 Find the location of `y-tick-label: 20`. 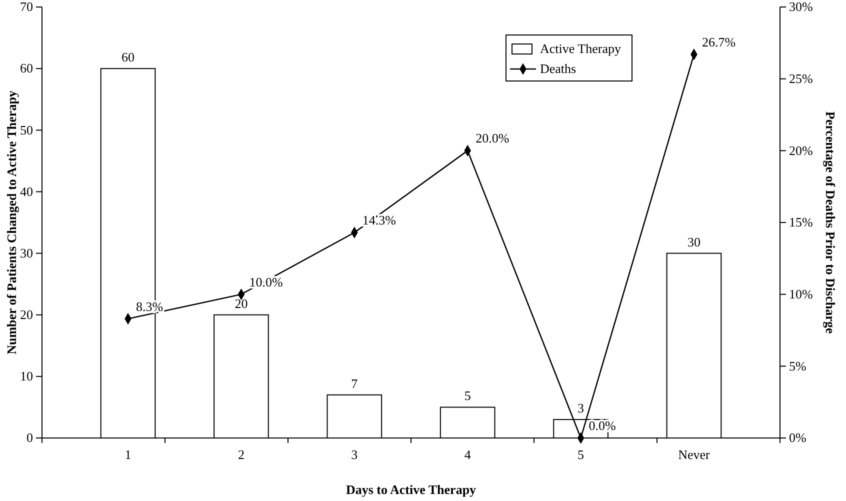

y-tick-label: 20 is located at coordinates (26, 314).